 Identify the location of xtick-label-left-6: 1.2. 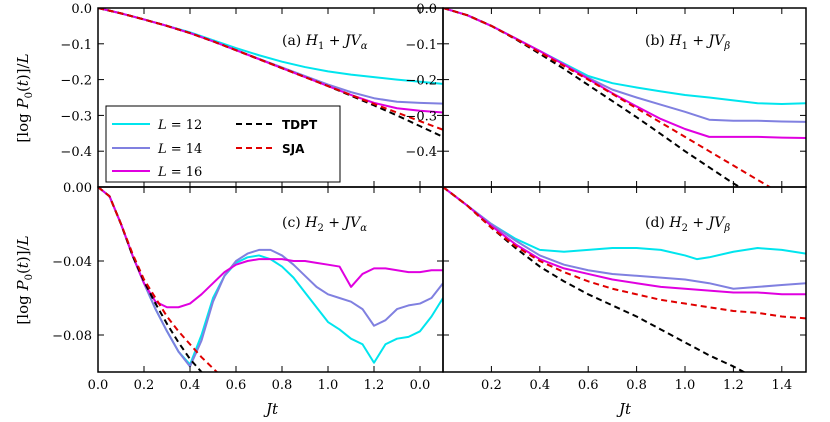
(374, 385).